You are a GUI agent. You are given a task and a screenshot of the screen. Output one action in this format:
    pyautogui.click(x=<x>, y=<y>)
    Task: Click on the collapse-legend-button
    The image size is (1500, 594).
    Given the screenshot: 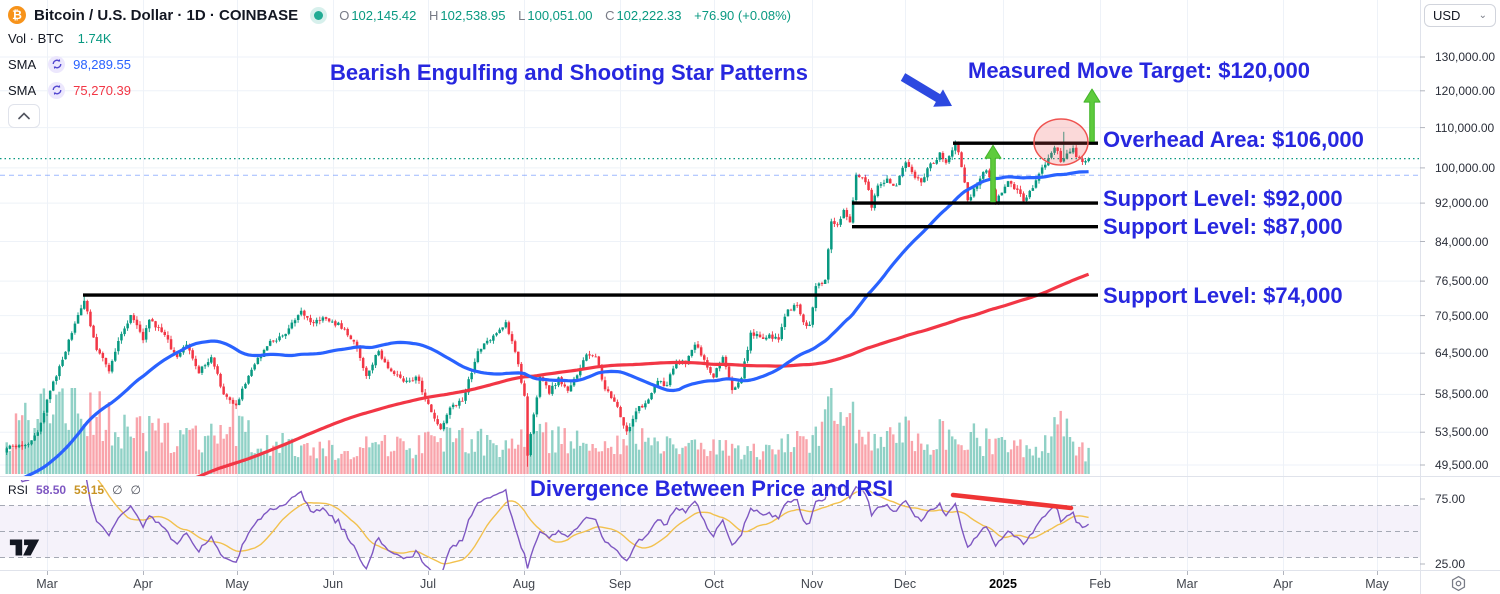 What is the action you would take?
    pyautogui.click(x=24, y=116)
    